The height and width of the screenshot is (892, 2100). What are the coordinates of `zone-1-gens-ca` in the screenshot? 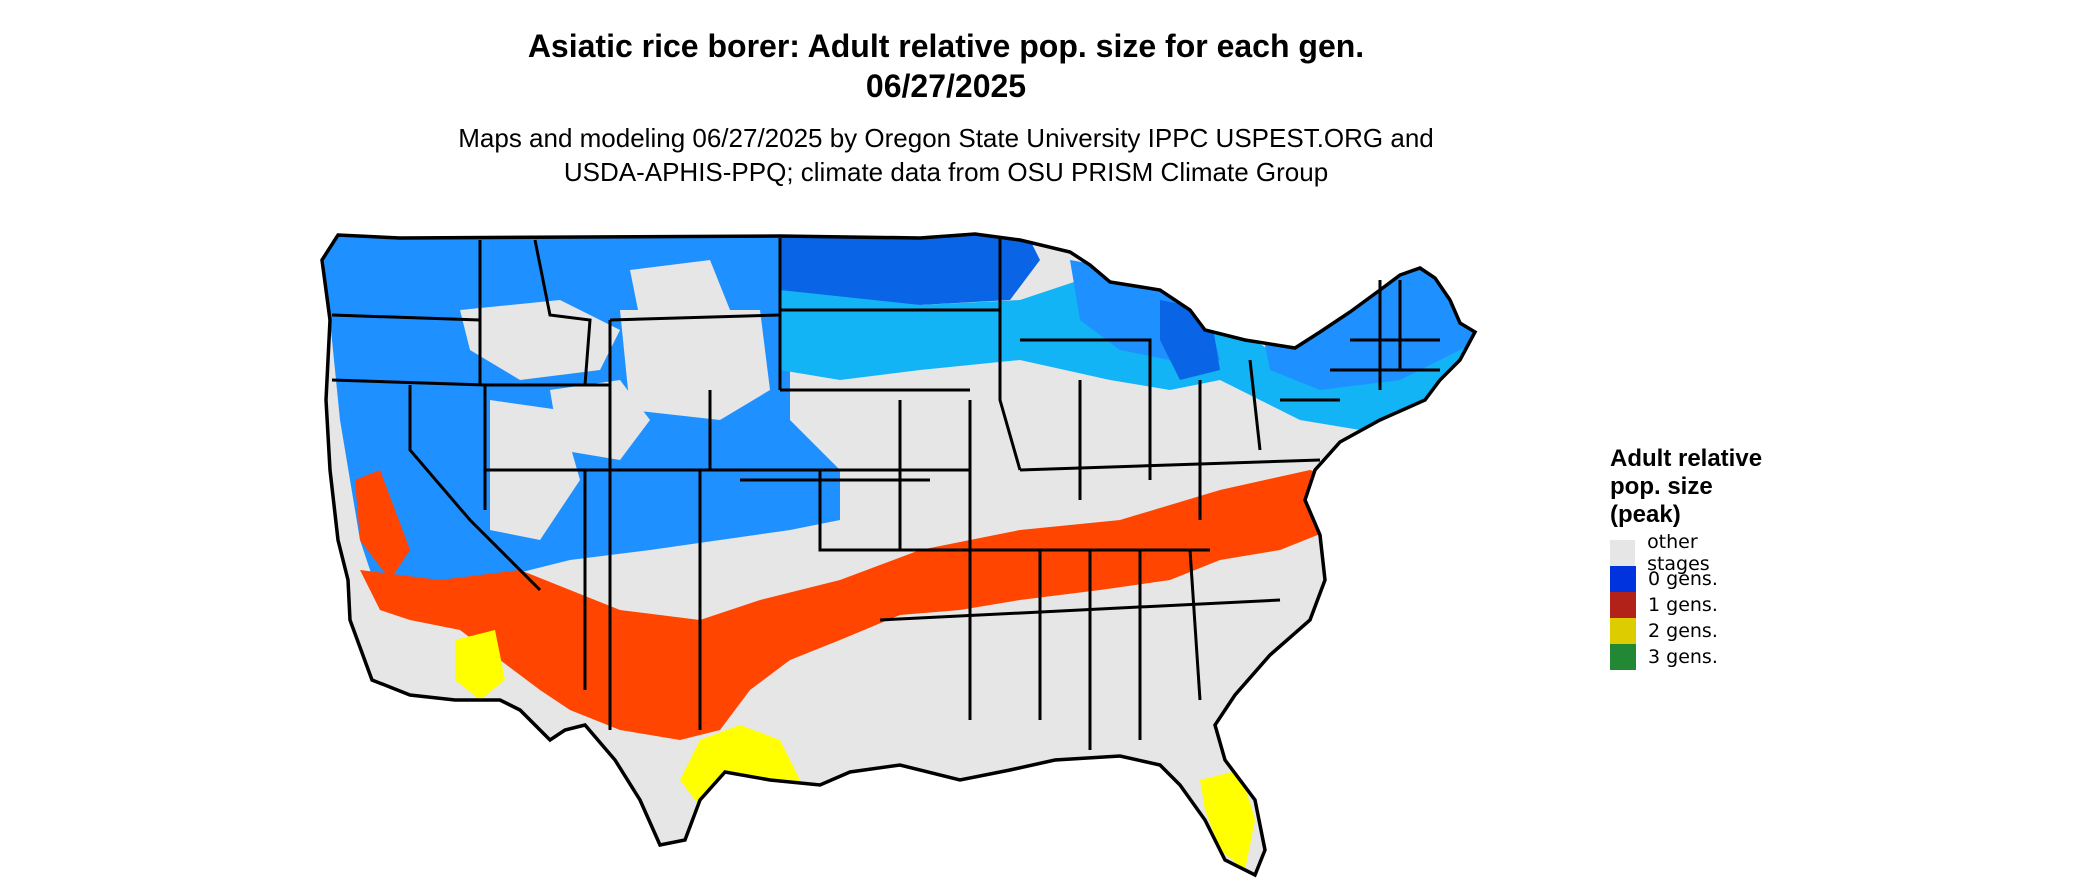 It's located at (382, 525).